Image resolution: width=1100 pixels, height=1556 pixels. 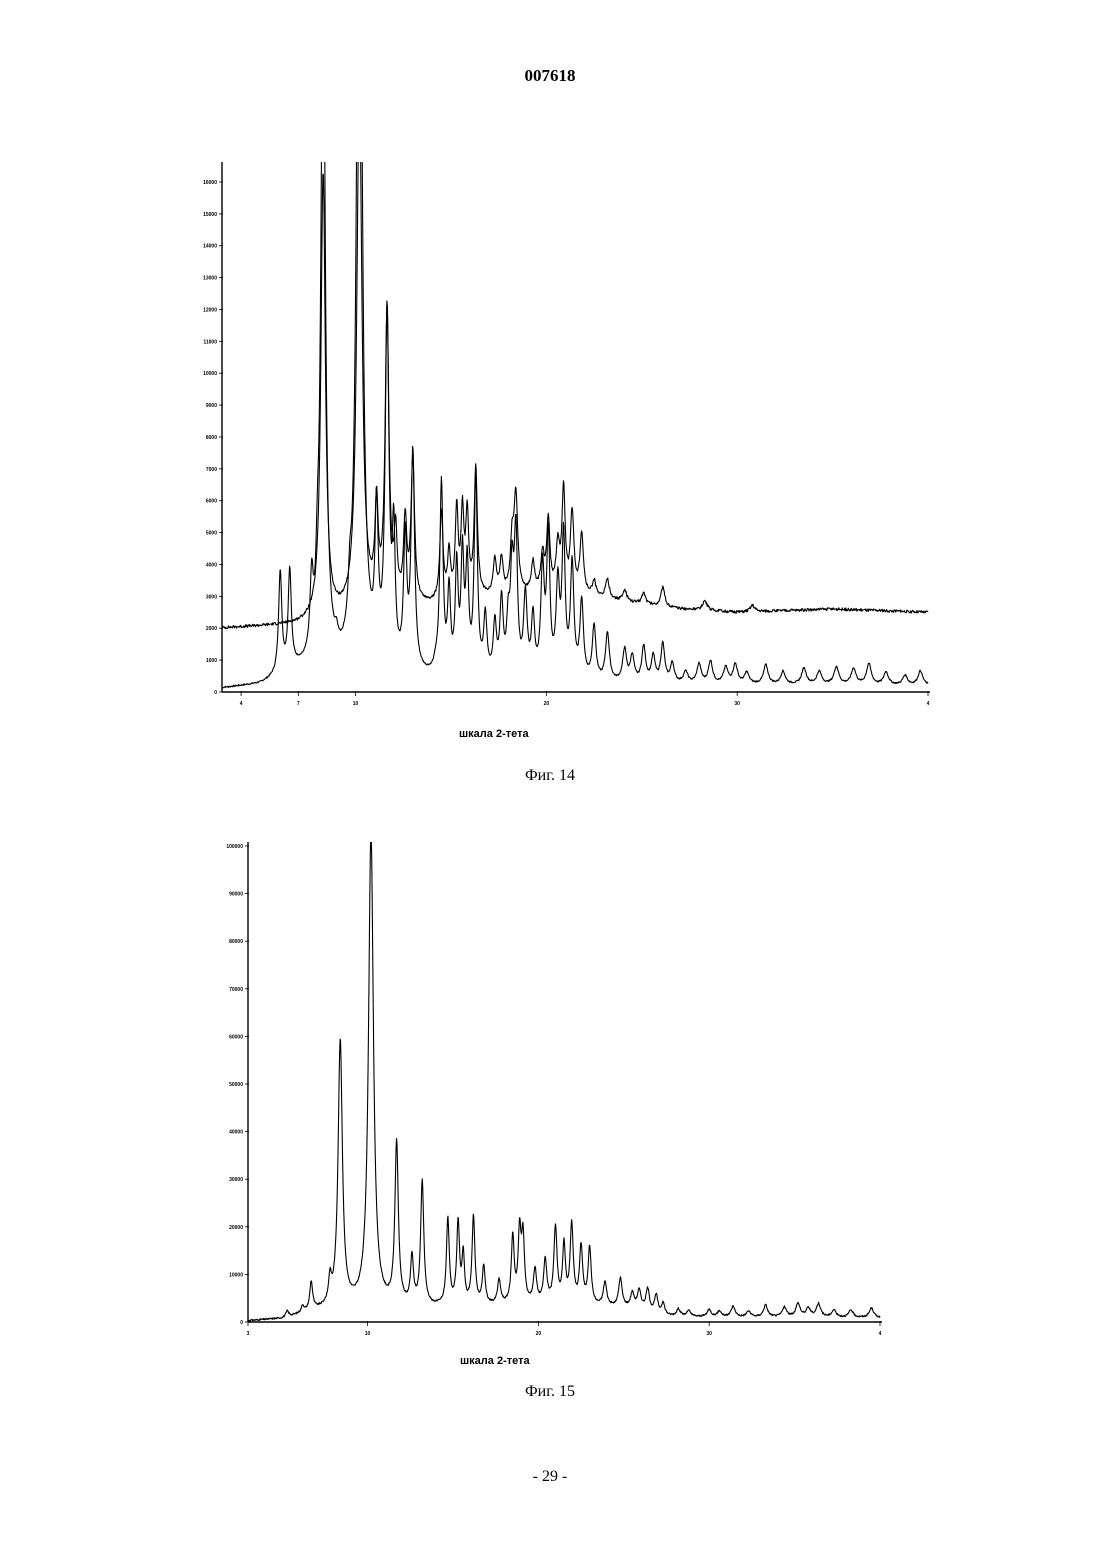 I want to click on y-tick-label: 12000, so click(x=210, y=310).